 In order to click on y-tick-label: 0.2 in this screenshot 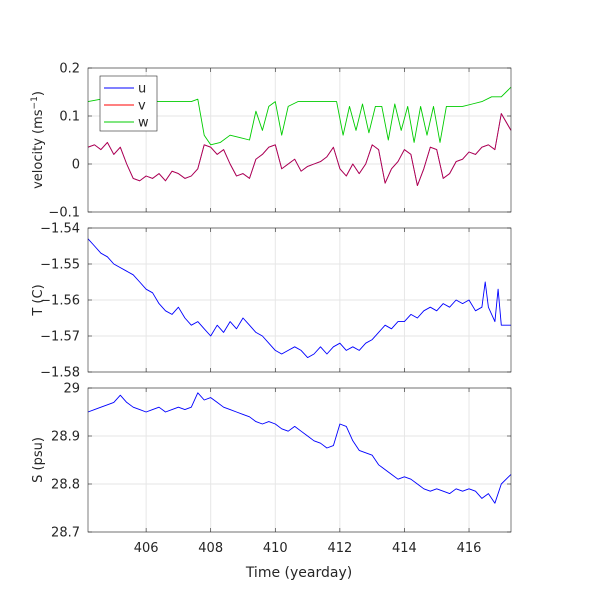, I will do `click(69, 69)`.